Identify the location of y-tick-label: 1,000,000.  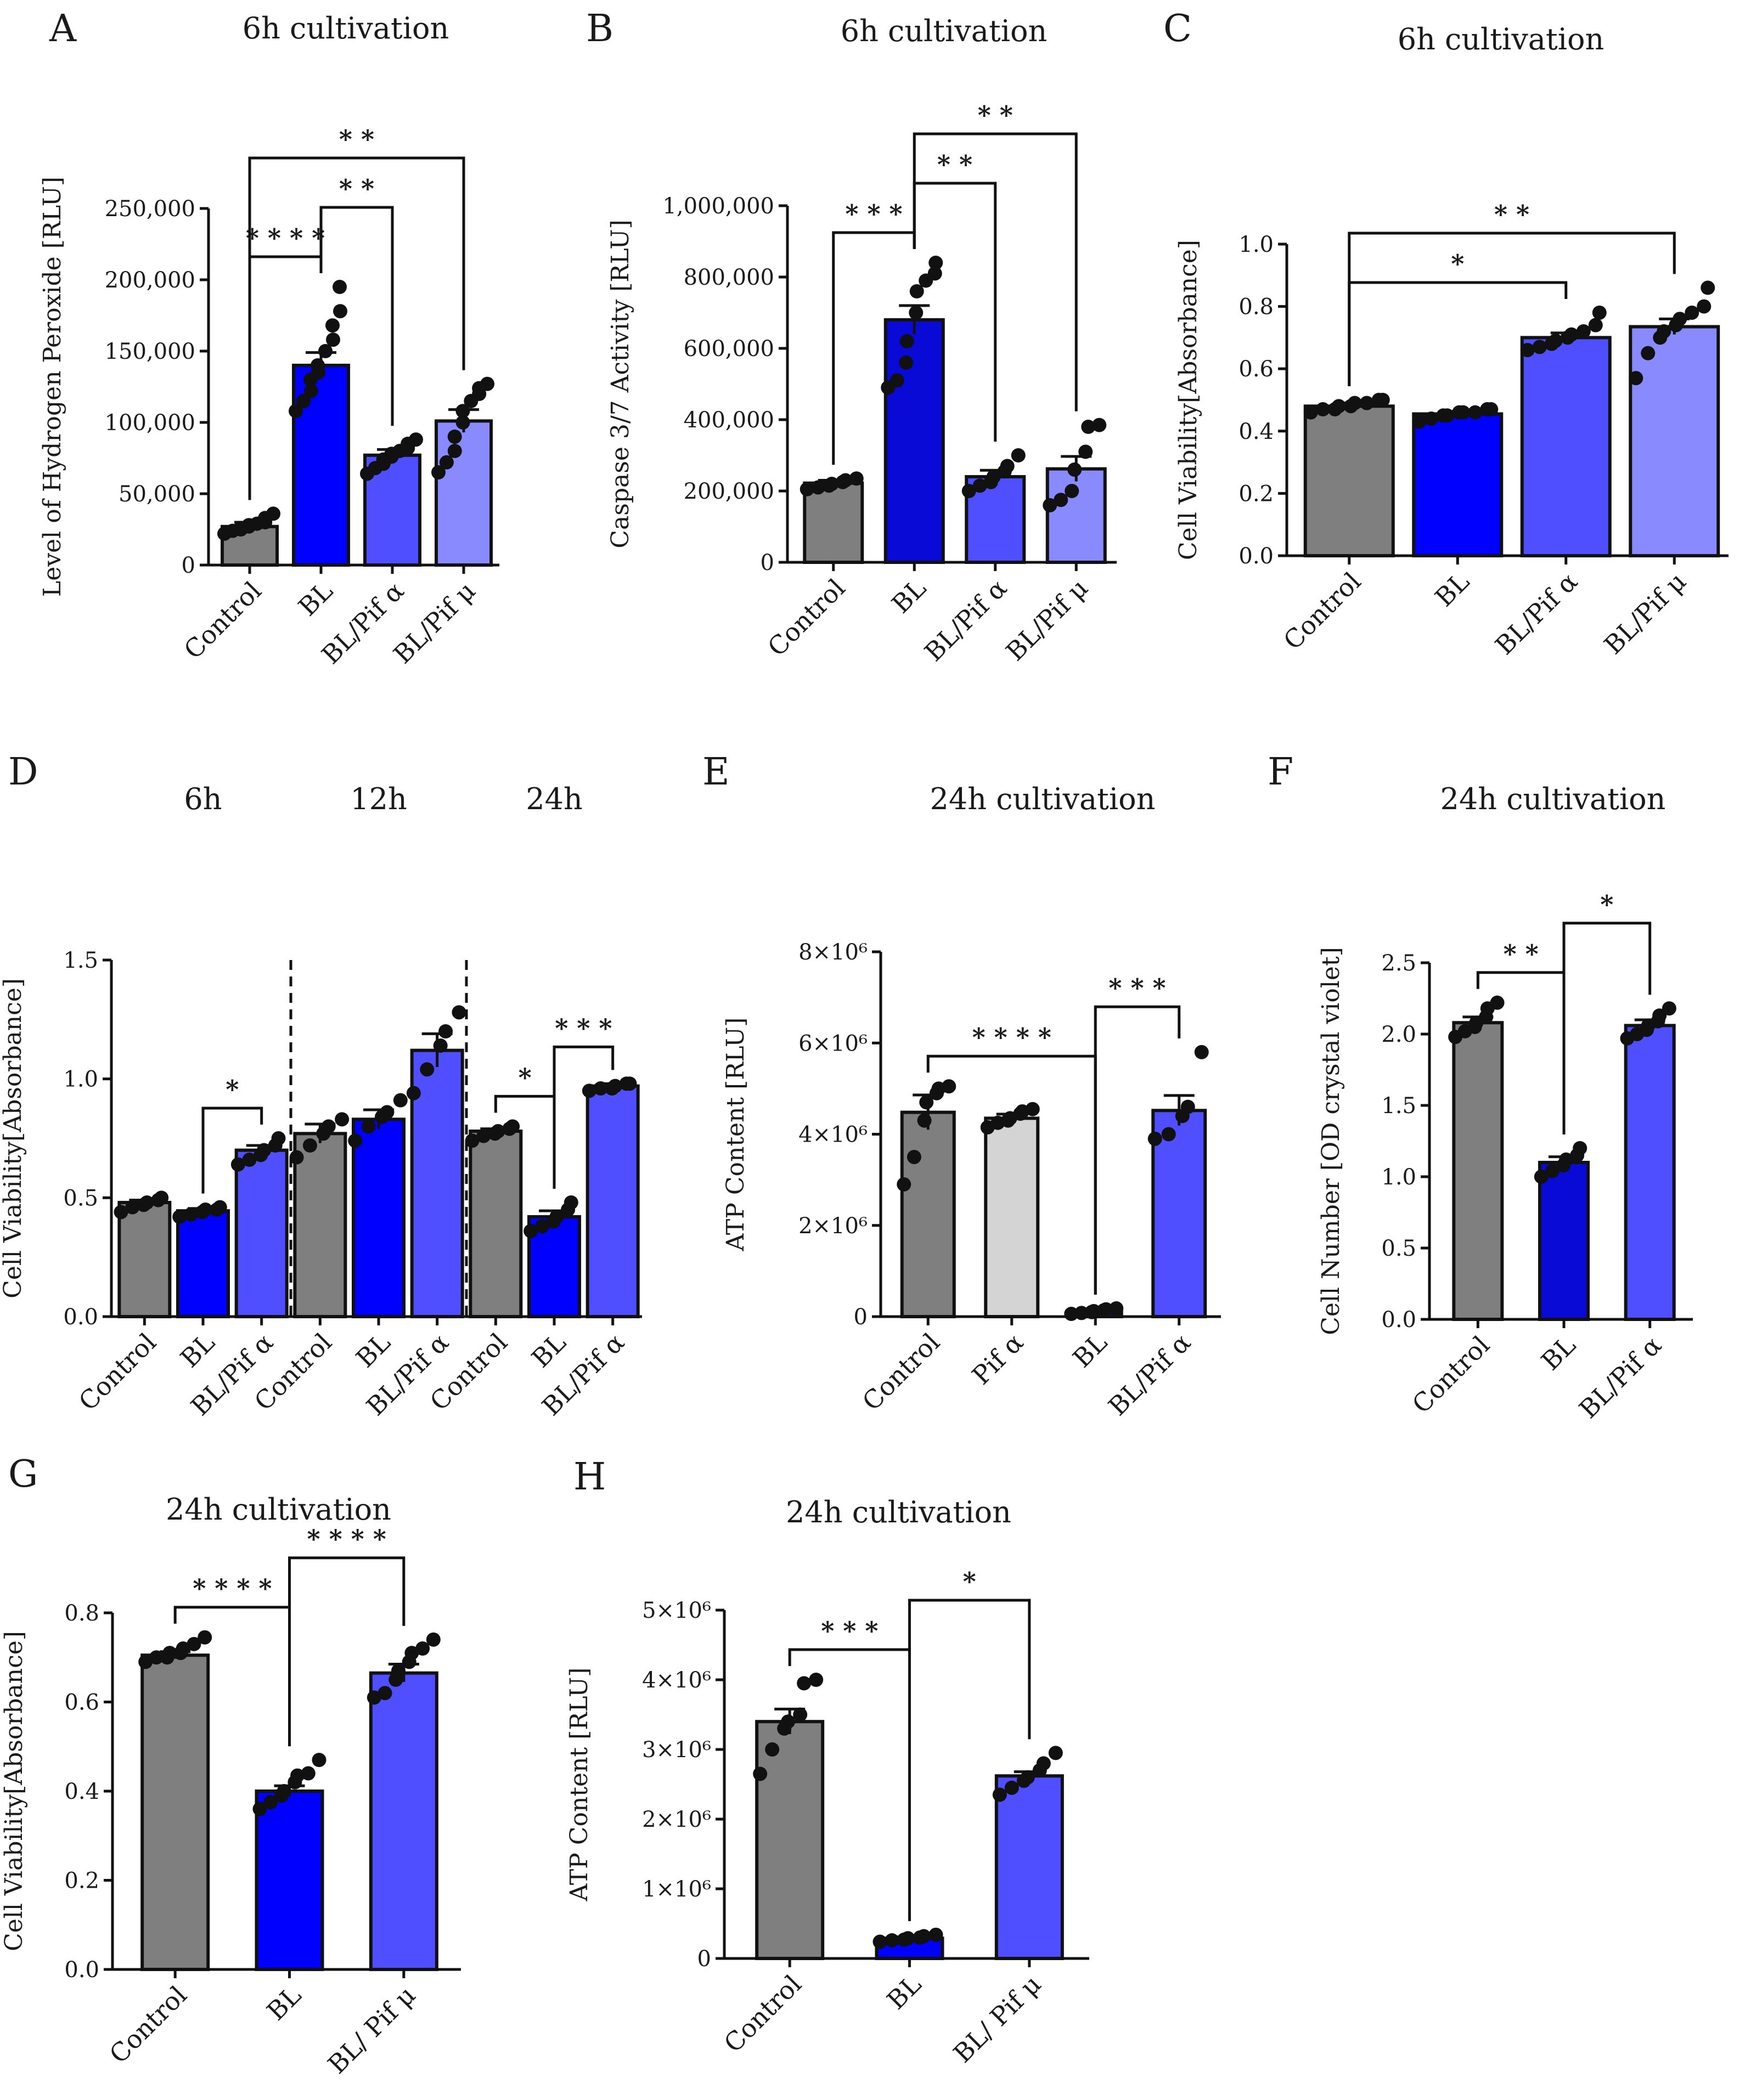
(718, 206).